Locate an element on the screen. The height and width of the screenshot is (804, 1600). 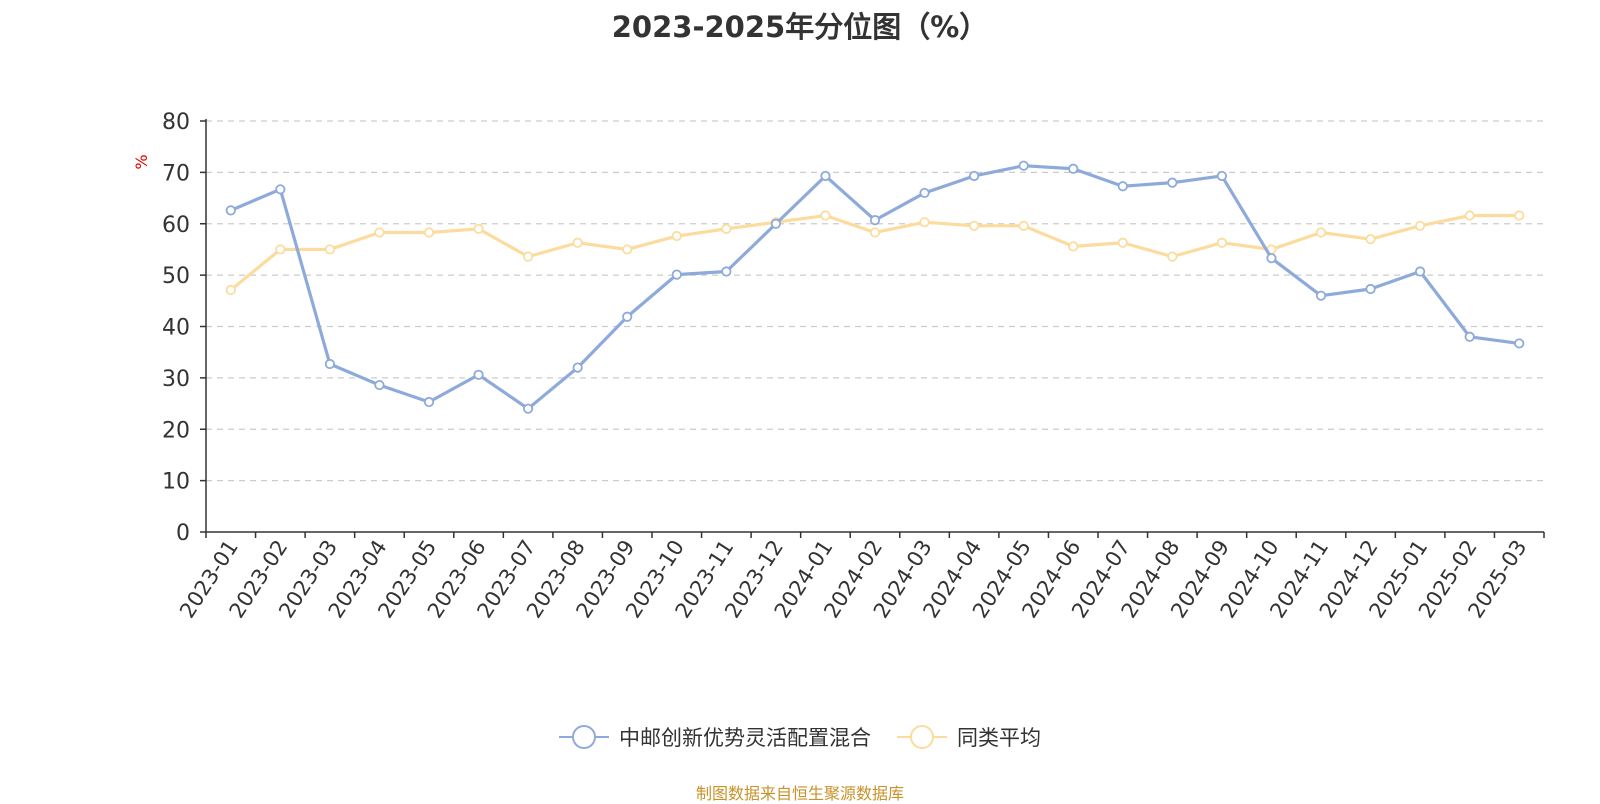
y-tick-label-50: 50 is located at coordinates (176, 276).